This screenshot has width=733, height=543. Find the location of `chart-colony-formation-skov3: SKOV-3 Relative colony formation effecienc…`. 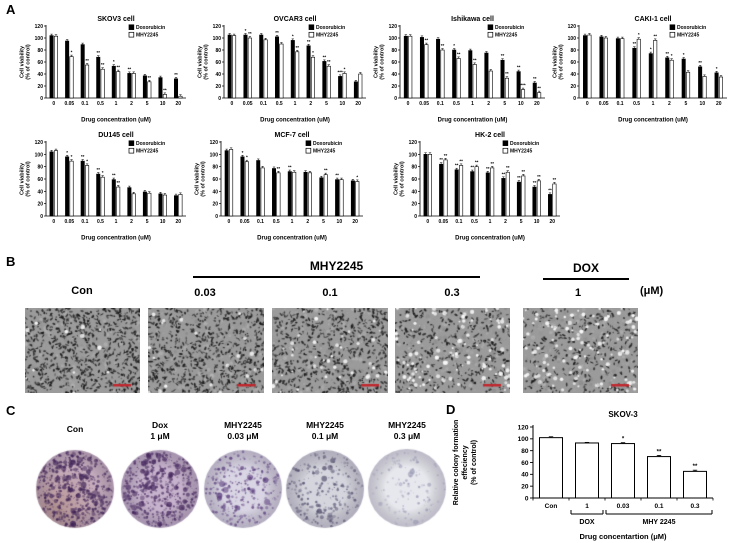

chart-colony-formation-skov3: SKOV-3 Relative colony formation effecienc… is located at coordinates (583, 475).